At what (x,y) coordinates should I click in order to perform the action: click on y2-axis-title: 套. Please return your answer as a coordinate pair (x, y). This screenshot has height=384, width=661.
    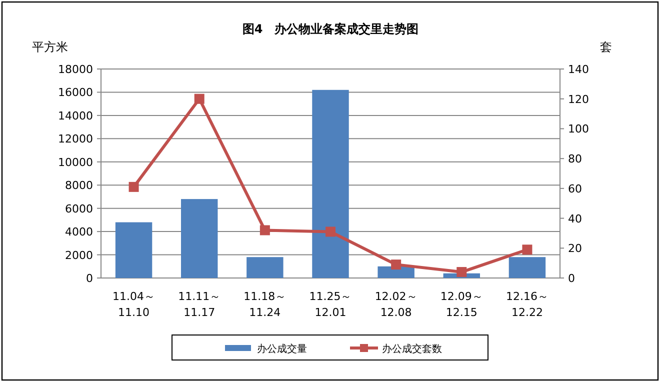
    Looking at the image, I should click on (606, 47).